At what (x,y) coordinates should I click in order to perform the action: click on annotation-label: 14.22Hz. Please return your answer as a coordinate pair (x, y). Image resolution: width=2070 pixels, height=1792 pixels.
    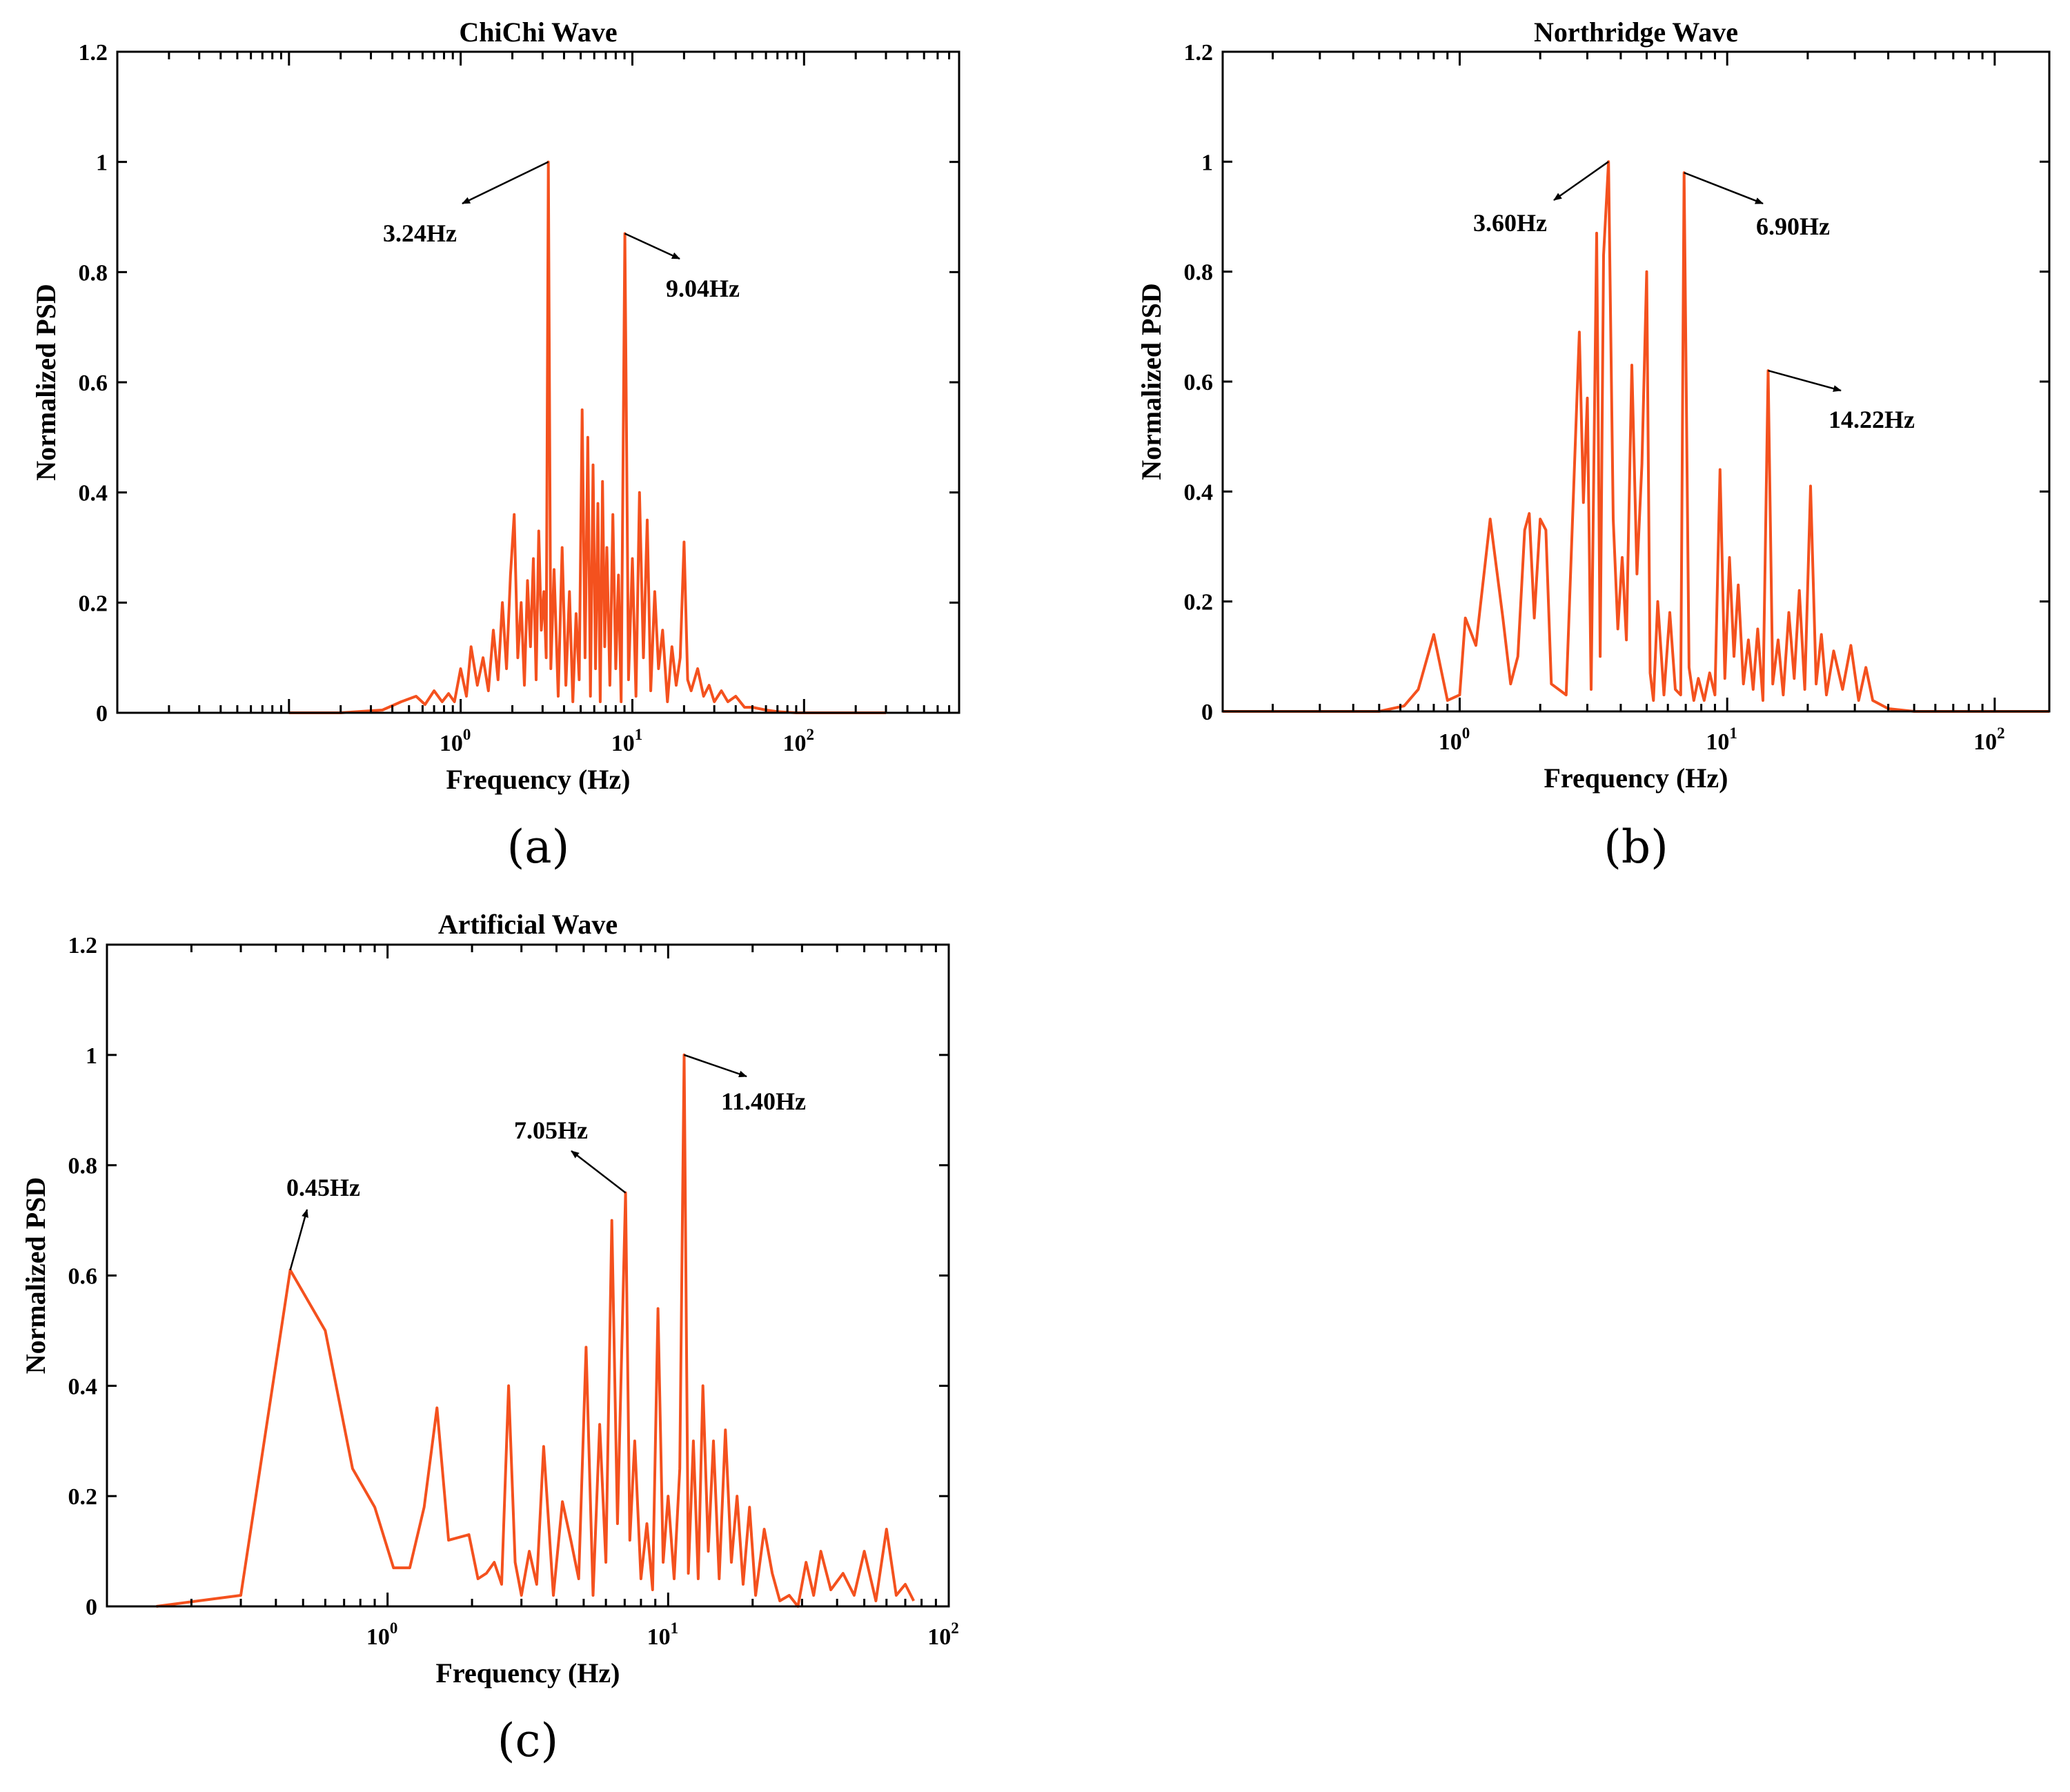
    Looking at the image, I should click on (1871, 419).